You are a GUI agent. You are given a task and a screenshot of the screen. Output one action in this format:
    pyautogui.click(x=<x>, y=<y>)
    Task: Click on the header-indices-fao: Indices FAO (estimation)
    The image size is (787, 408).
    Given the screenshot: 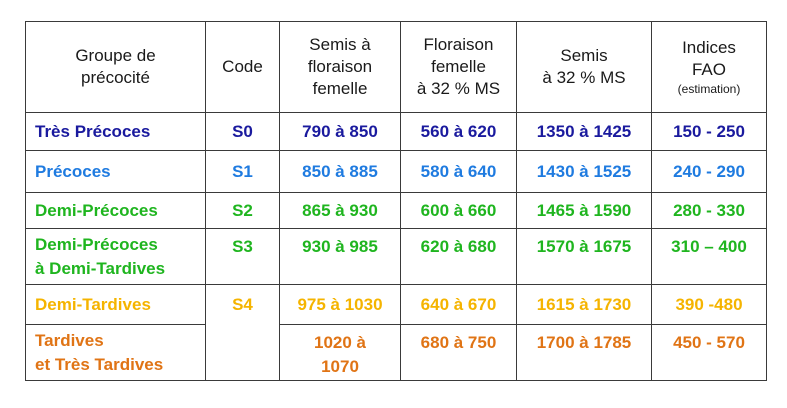 What is the action you would take?
    pyautogui.click(x=709, y=67)
    